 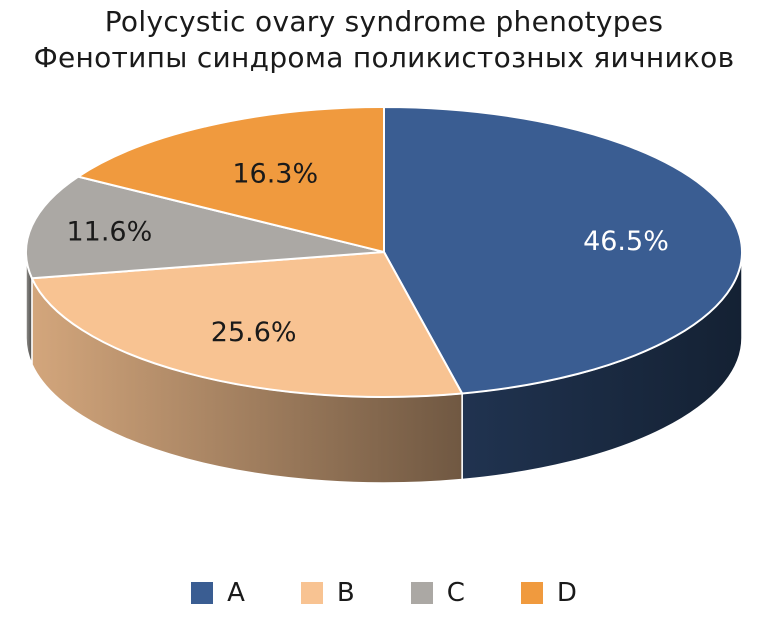 I want to click on chart-legend: A B C D, so click(x=384, y=593).